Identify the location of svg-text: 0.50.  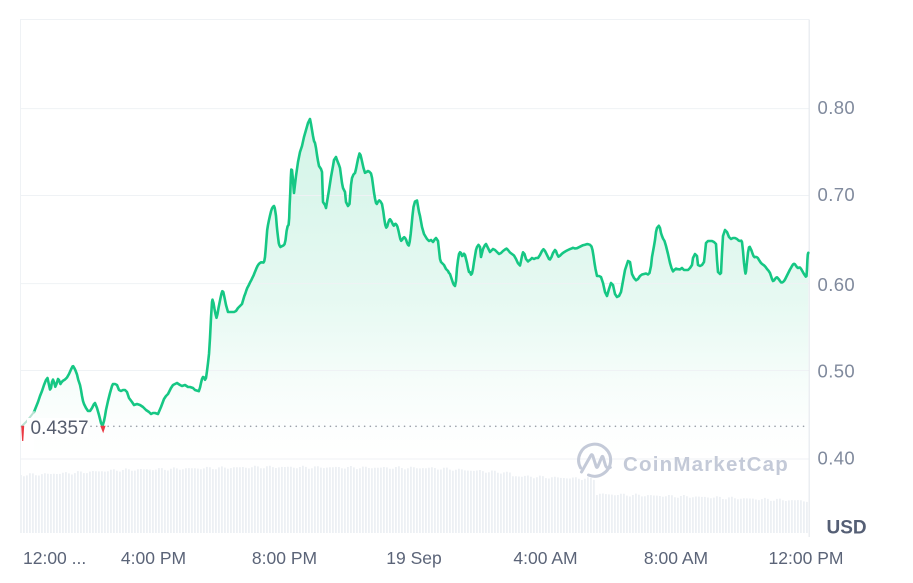
(837, 370).